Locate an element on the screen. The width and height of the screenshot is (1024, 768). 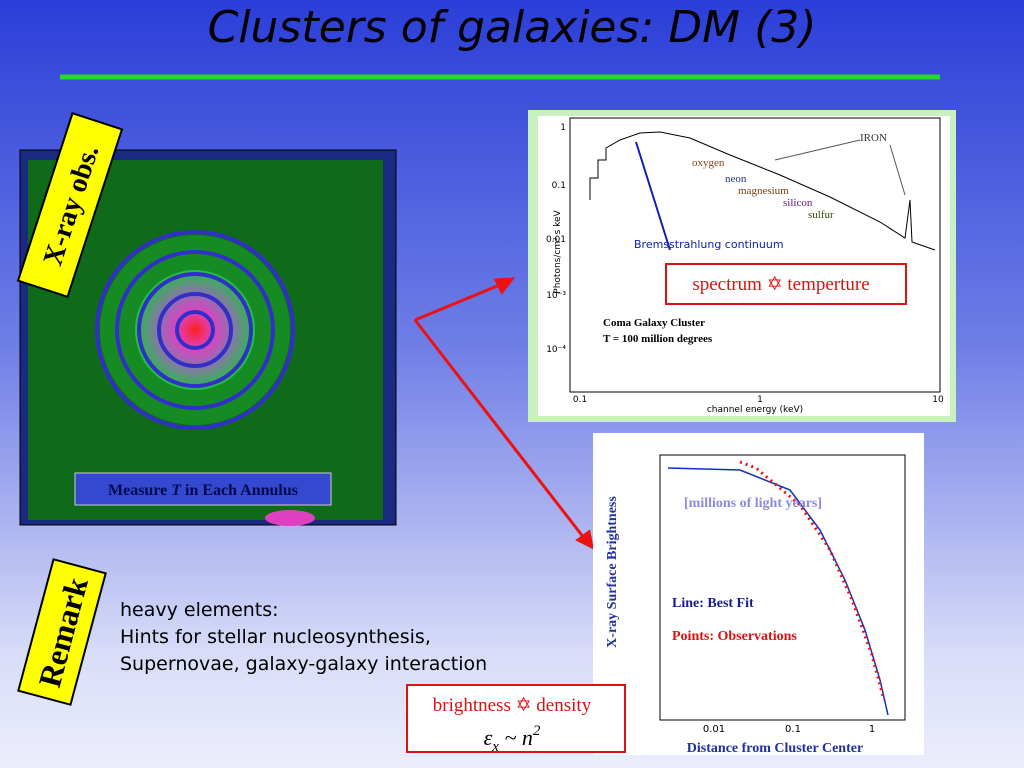
spectrum-box-text: spectrum ✡ temperture is located at coordinates (780, 284).